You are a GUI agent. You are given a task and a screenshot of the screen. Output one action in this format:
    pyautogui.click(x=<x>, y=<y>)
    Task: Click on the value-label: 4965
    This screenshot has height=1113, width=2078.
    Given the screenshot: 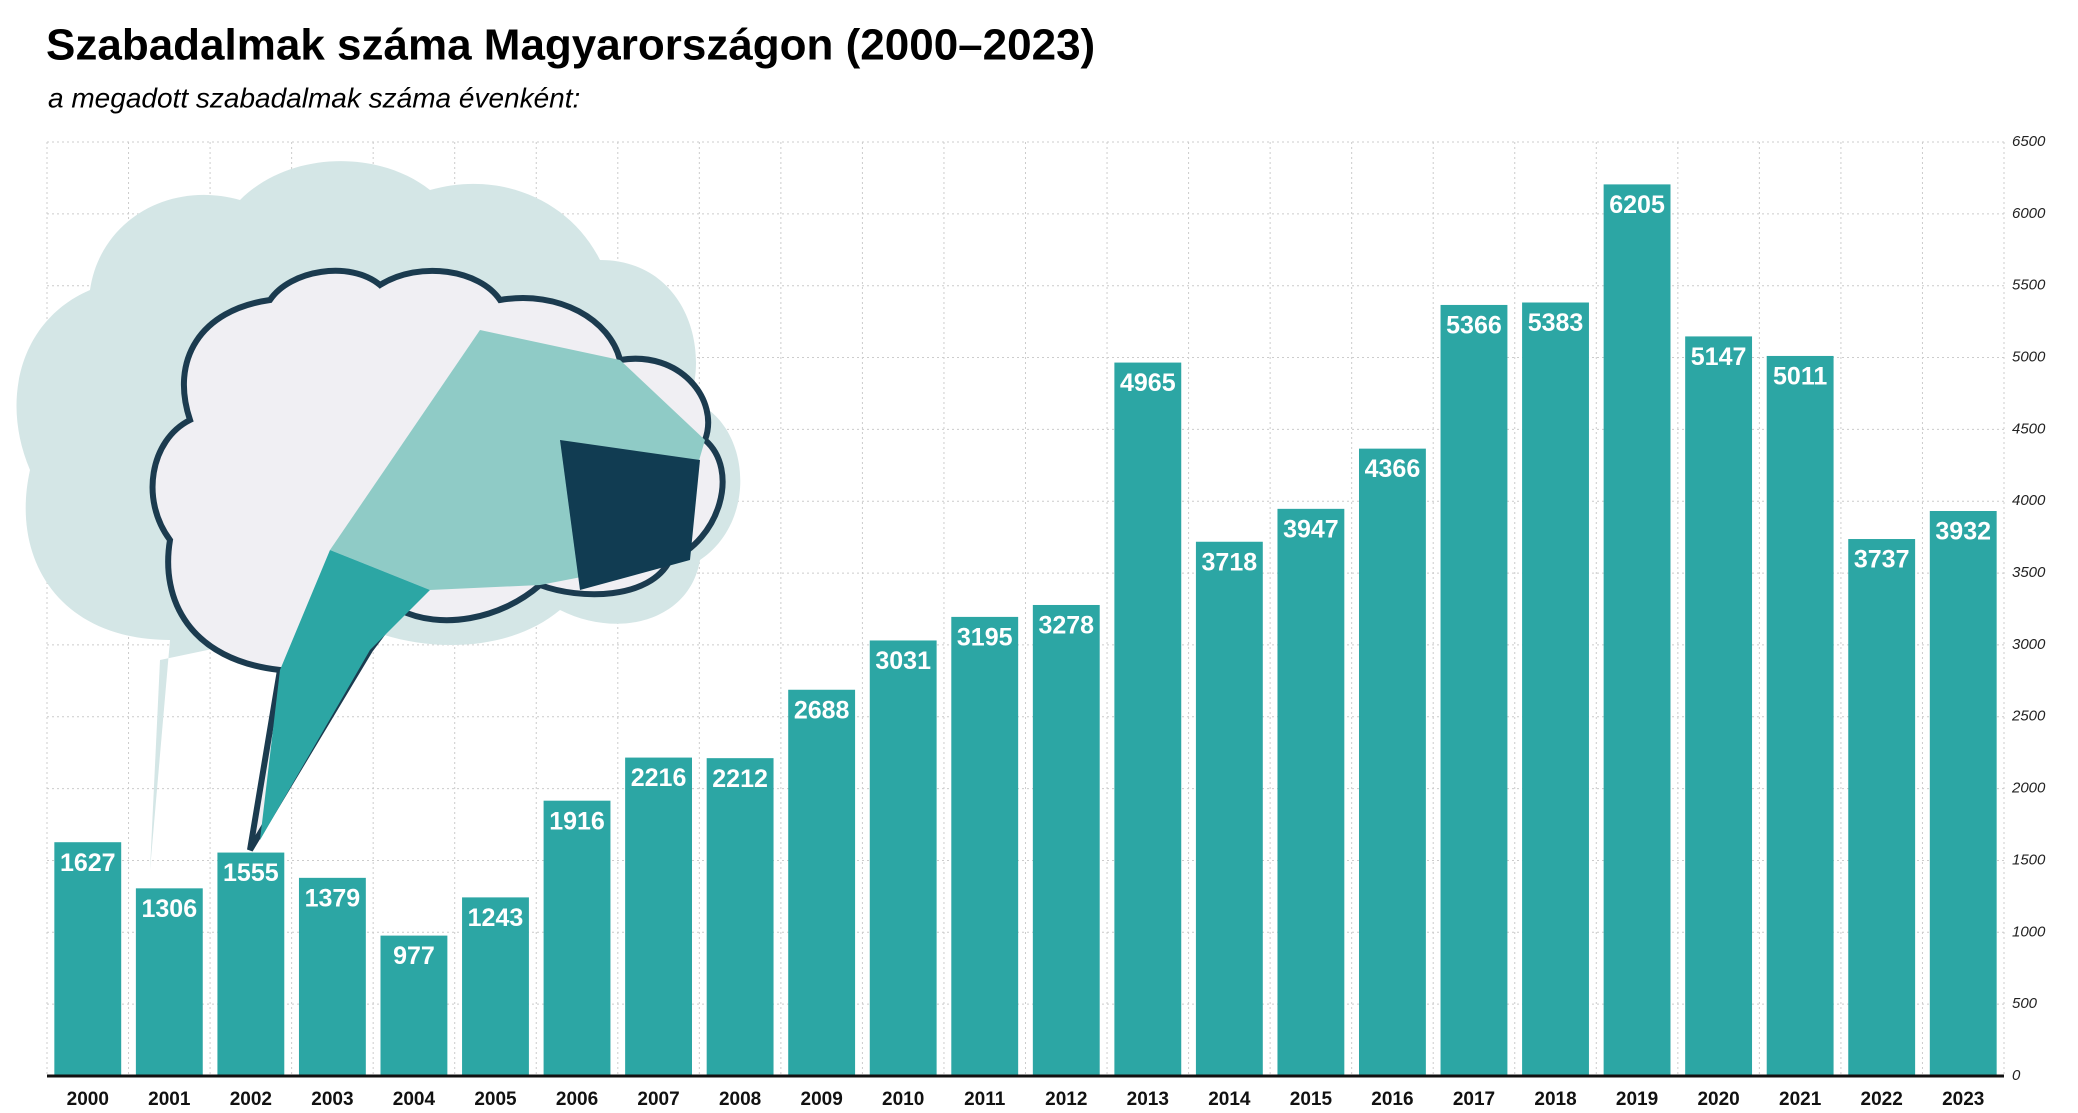 What is the action you would take?
    pyautogui.click(x=1148, y=383)
    